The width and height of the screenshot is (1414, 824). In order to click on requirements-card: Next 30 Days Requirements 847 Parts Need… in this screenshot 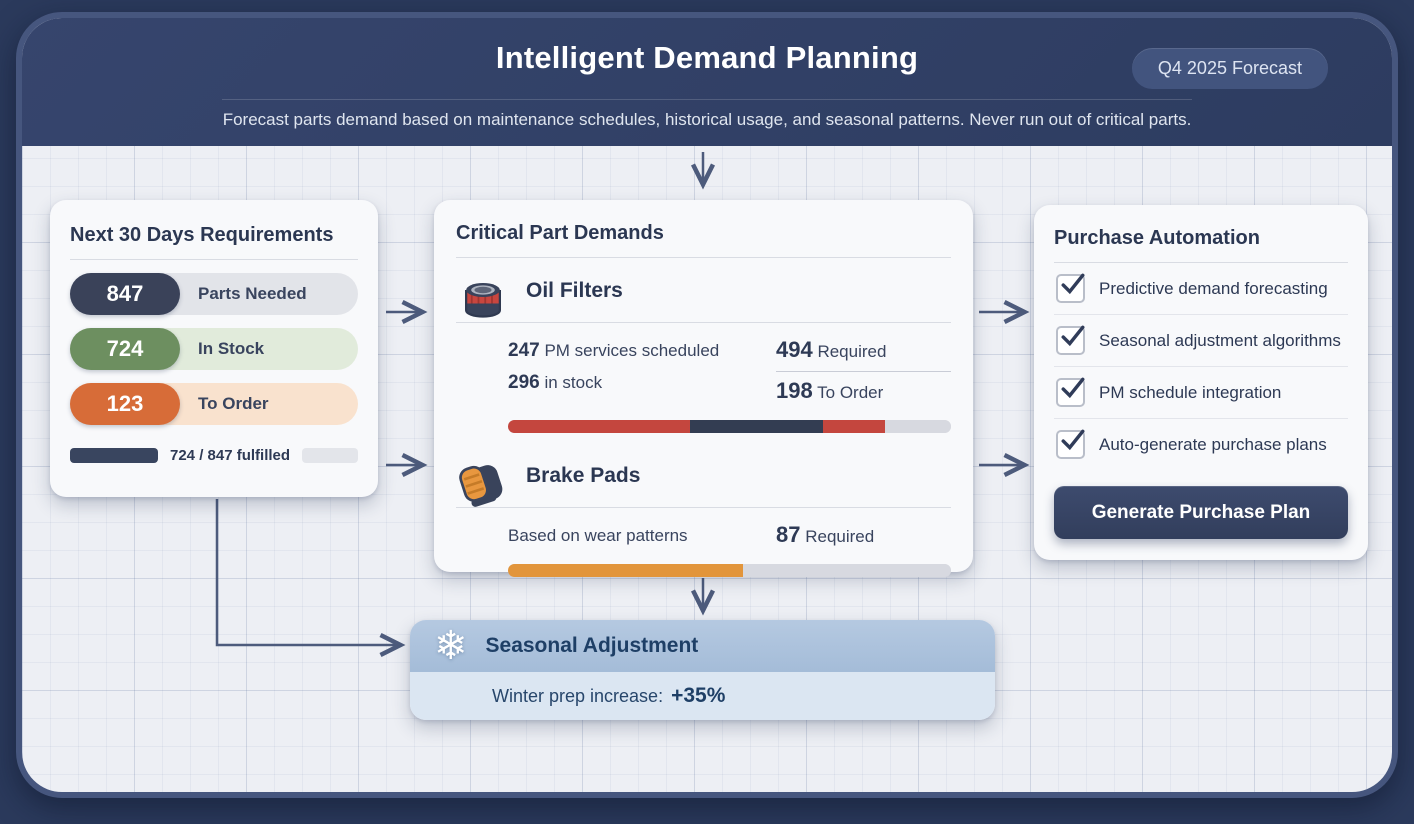, I will do `click(214, 348)`.